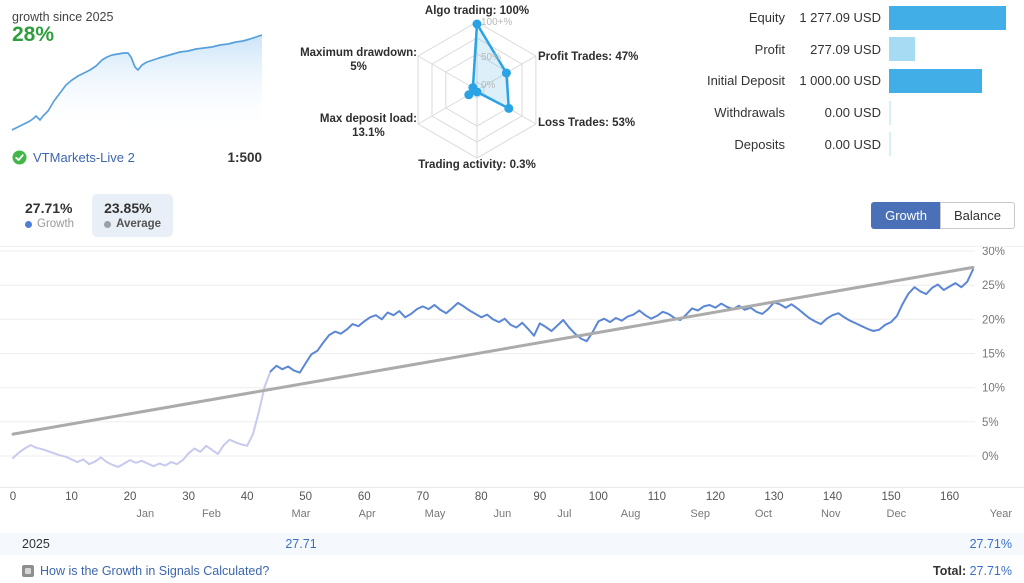 This screenshot has height=583, width=1024. What do you see at coordinates (71, 497) in the screenshot?
I see `x-tick: 10` at bounding box center [71, 497].